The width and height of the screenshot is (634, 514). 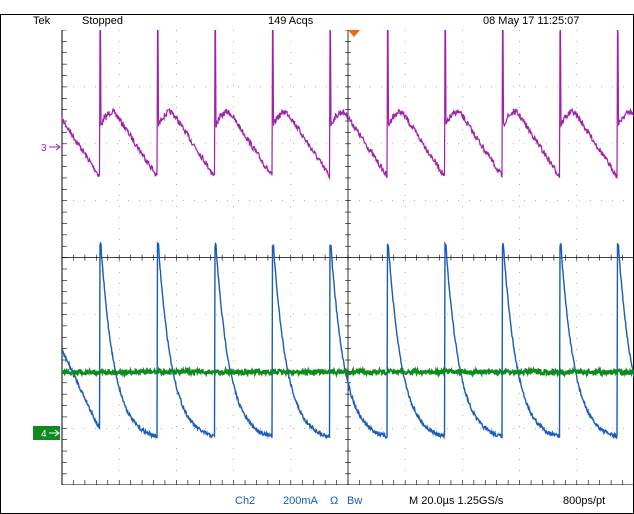 I want to click on ch4-arrow-icon, so click(x=54, y=433).